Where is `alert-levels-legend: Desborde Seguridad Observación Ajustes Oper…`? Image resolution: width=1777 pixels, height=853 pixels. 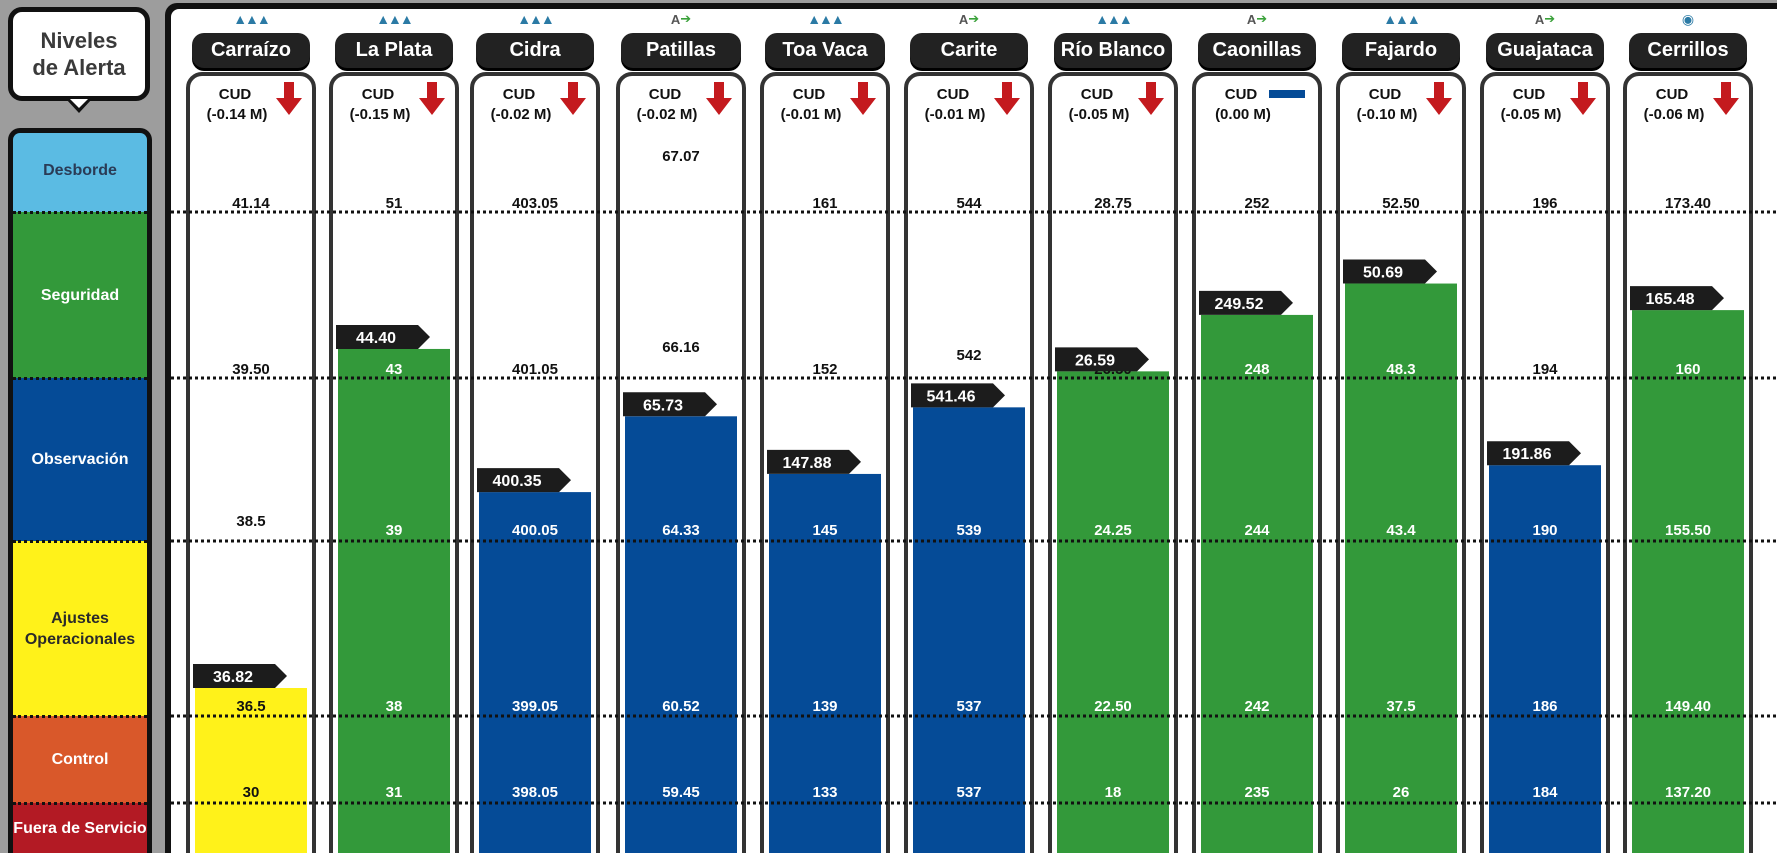 alert-levels-legend: Desborde Seguridad Observación Ajustes Oper… is located at coordinates (80, 490).